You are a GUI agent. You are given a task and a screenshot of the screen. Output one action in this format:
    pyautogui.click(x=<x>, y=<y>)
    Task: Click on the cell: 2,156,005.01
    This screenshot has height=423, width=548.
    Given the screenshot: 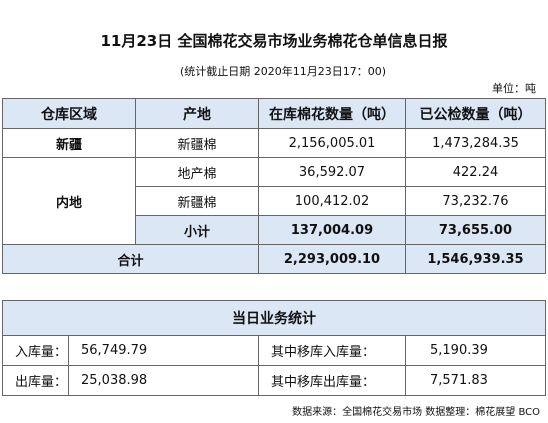 What is the action you would take?
    pyautogui.click(x=332, y=143)
    